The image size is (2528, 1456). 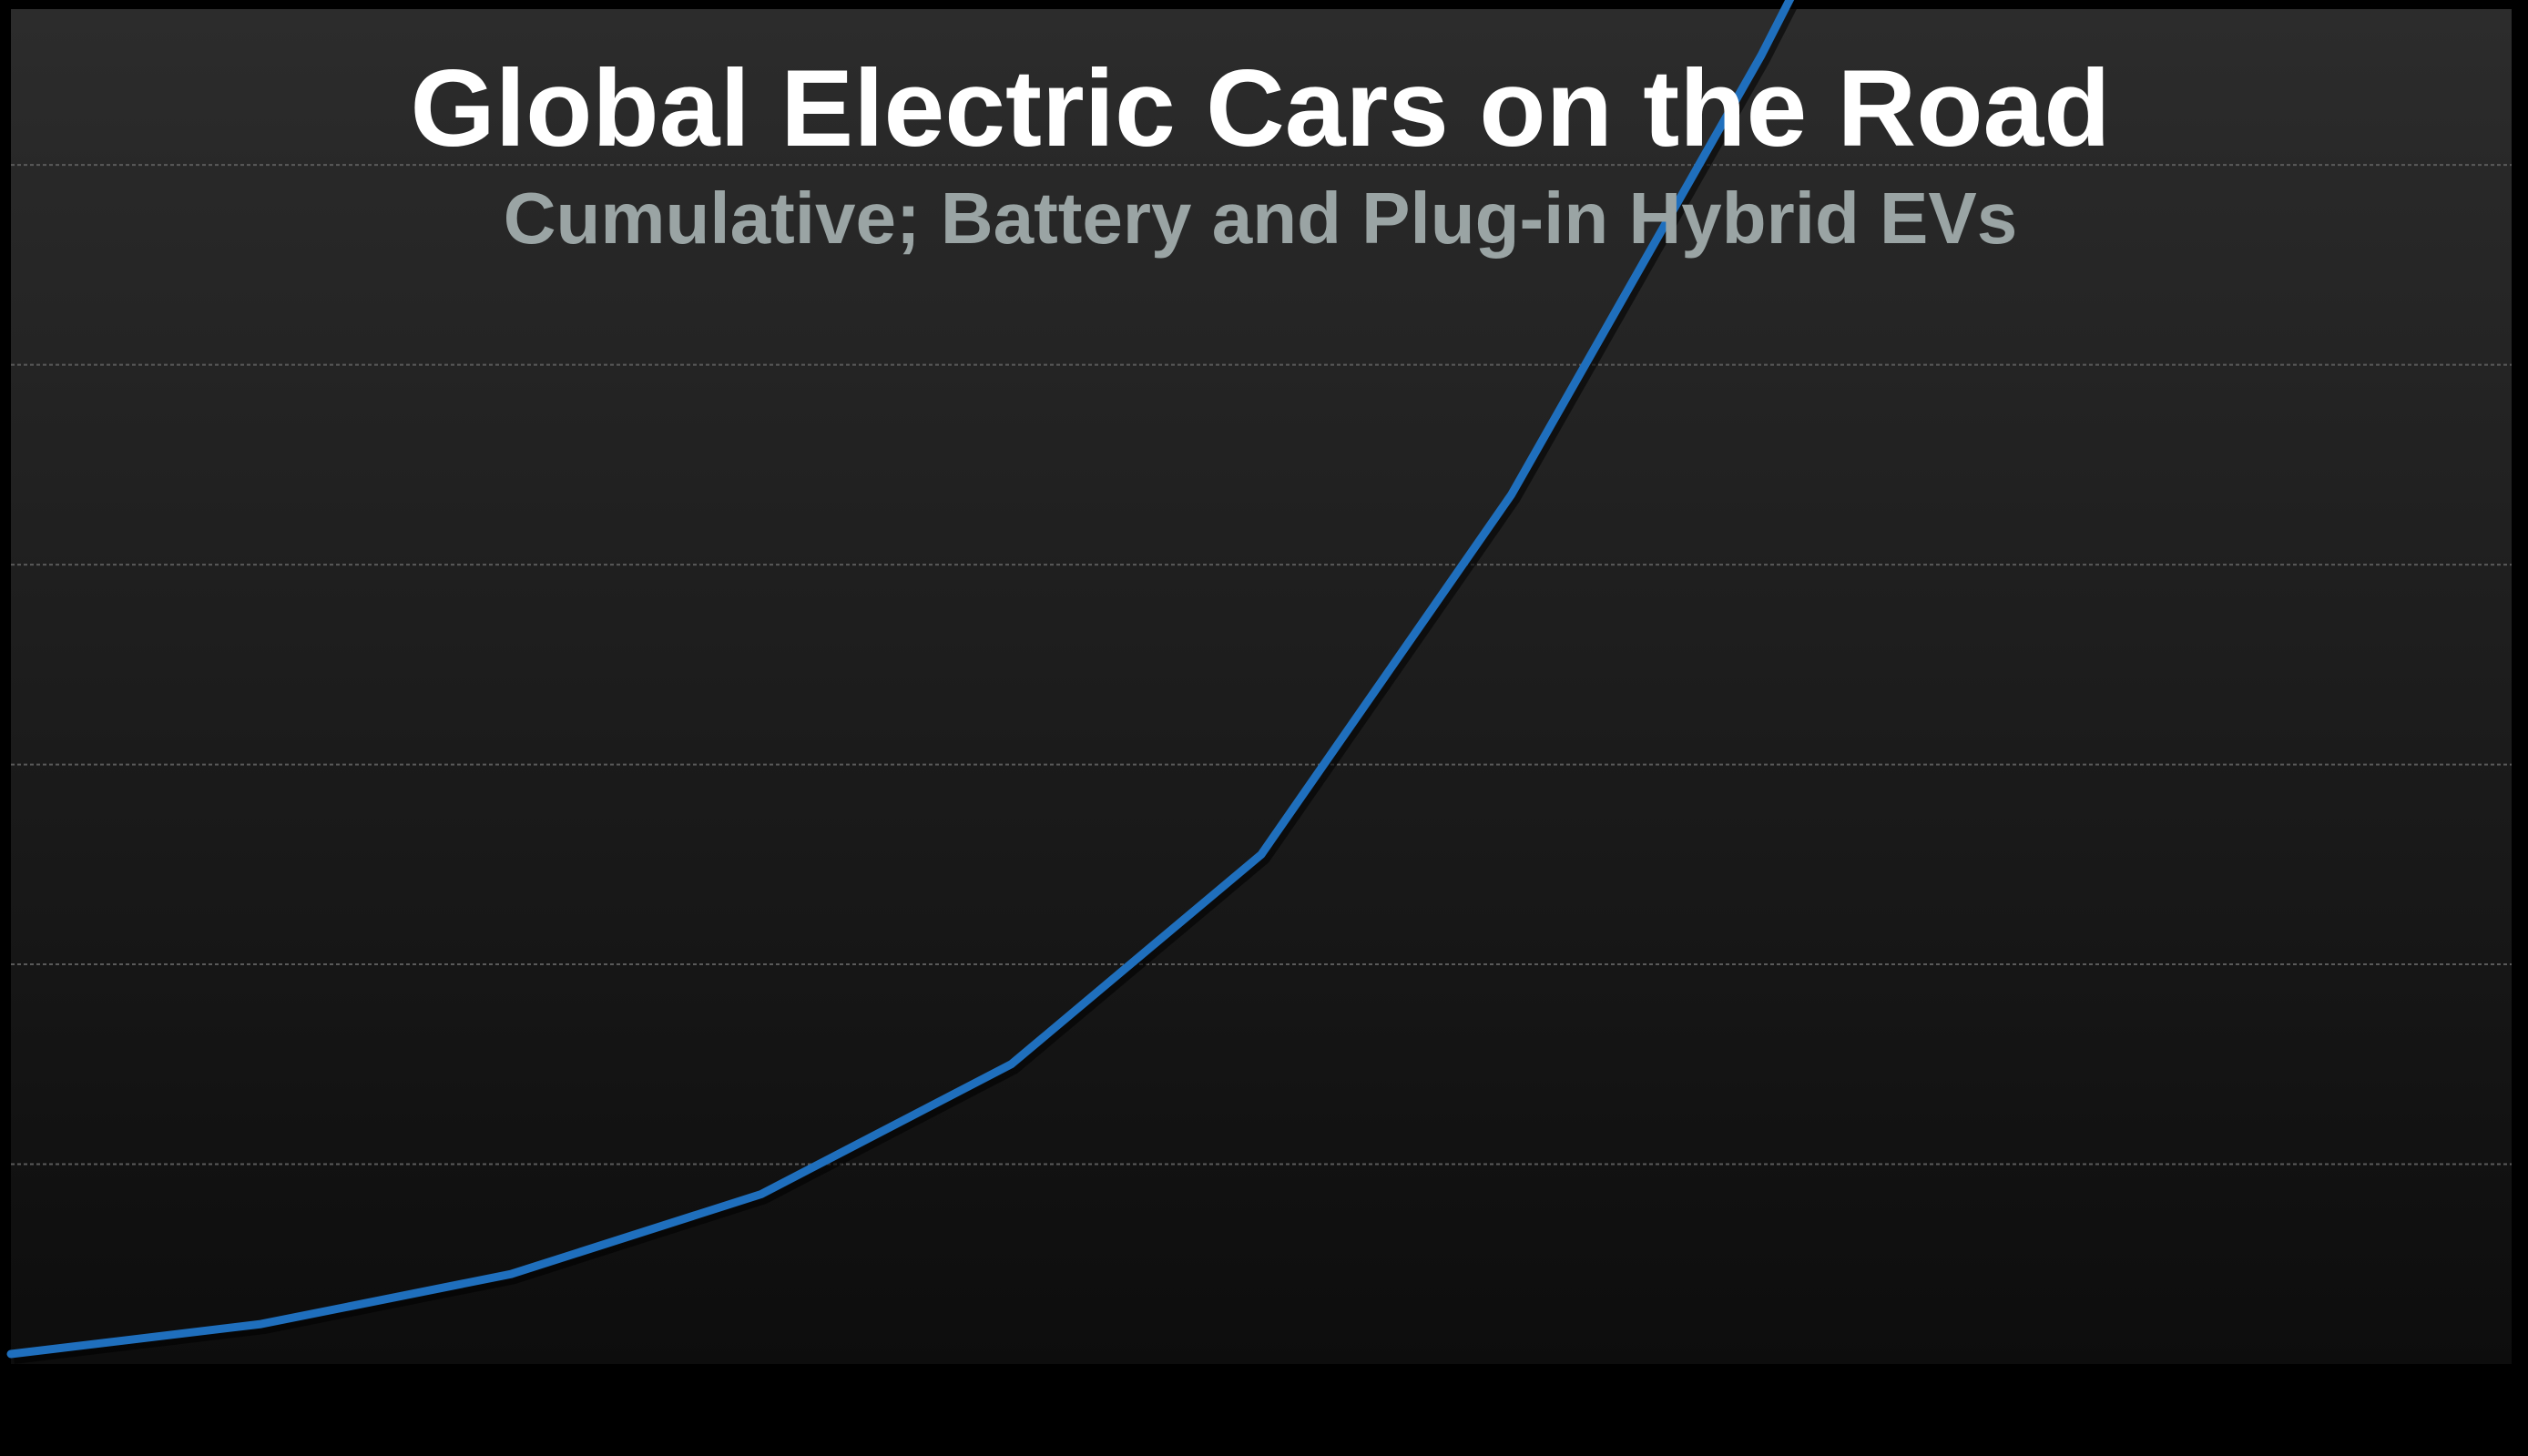 What do you see at coordinates (1260, 108) in the screenshot?
I see `chart-title: Global Electric Cars on the Road` at bounding box center [1260, 108].